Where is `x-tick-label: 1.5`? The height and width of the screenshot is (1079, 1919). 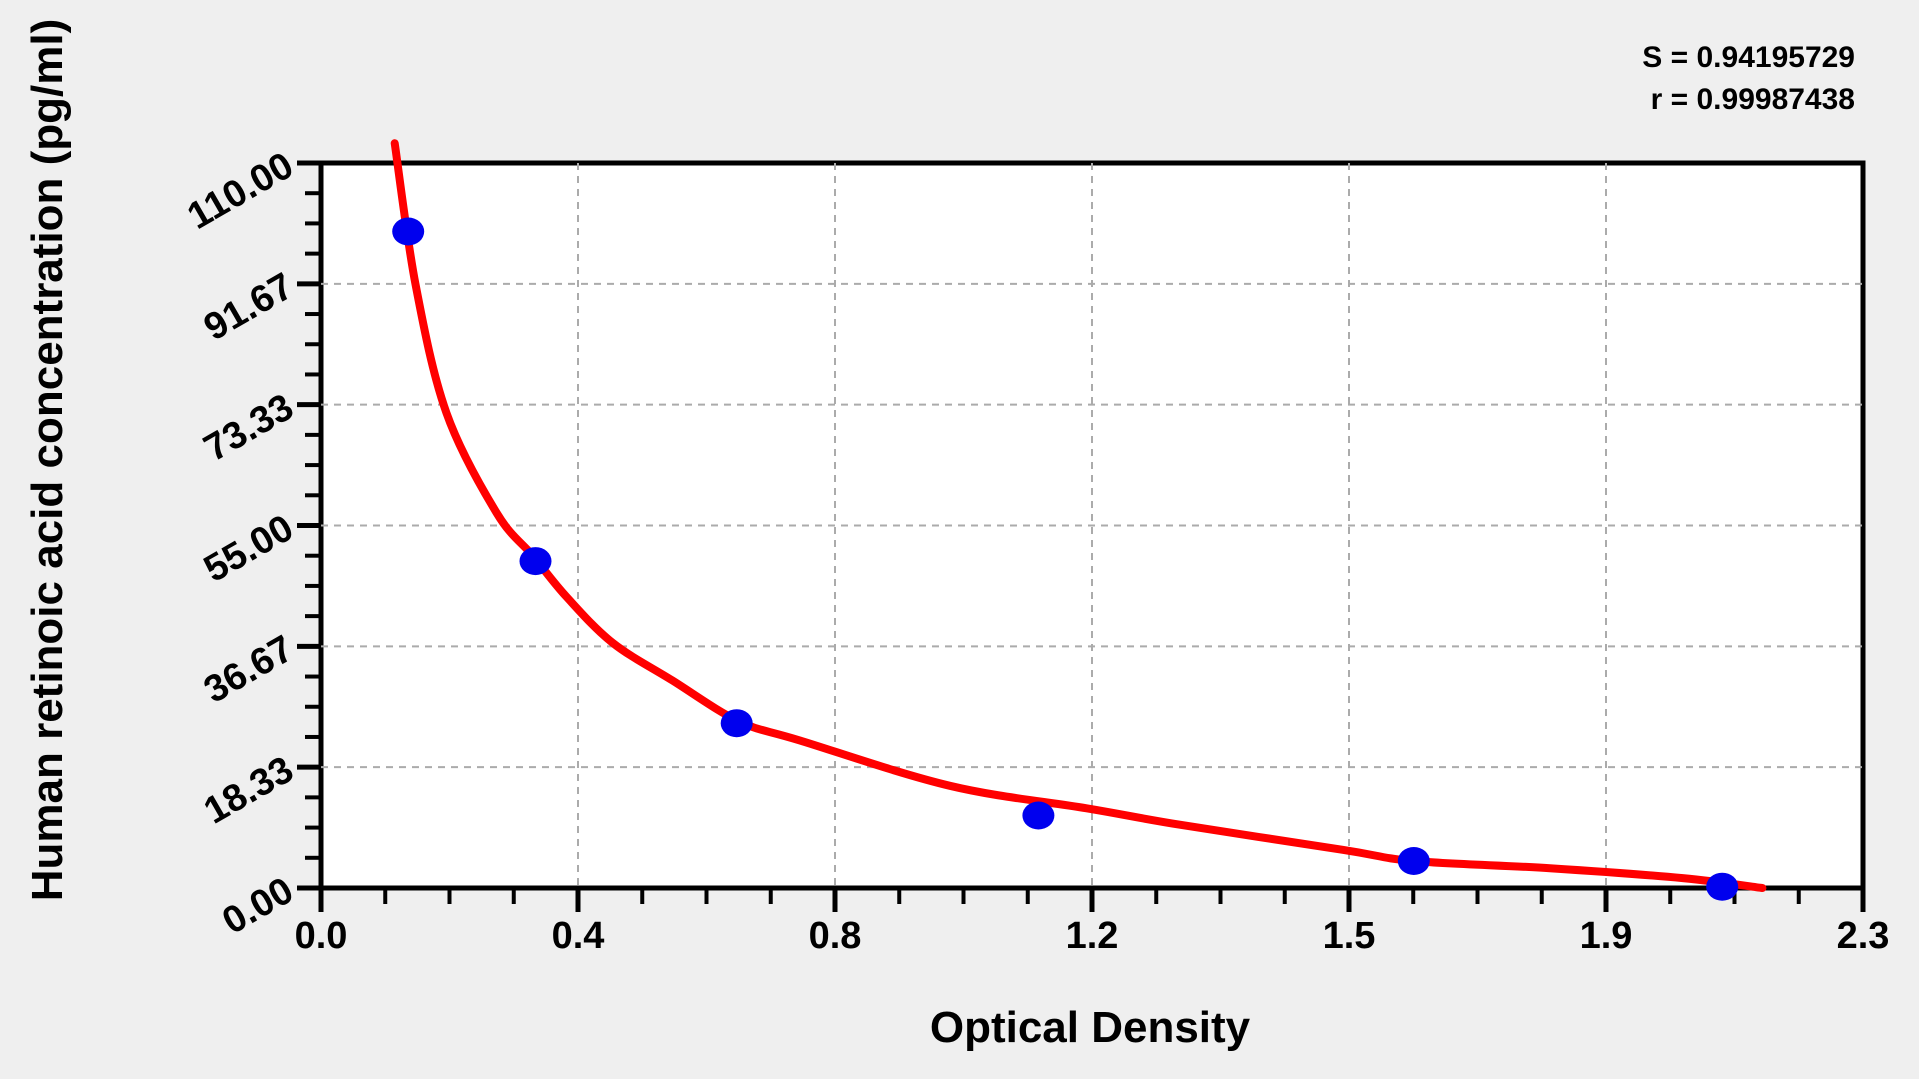
x-tick-label: 1.5 is located at coordinates (1349, 936).